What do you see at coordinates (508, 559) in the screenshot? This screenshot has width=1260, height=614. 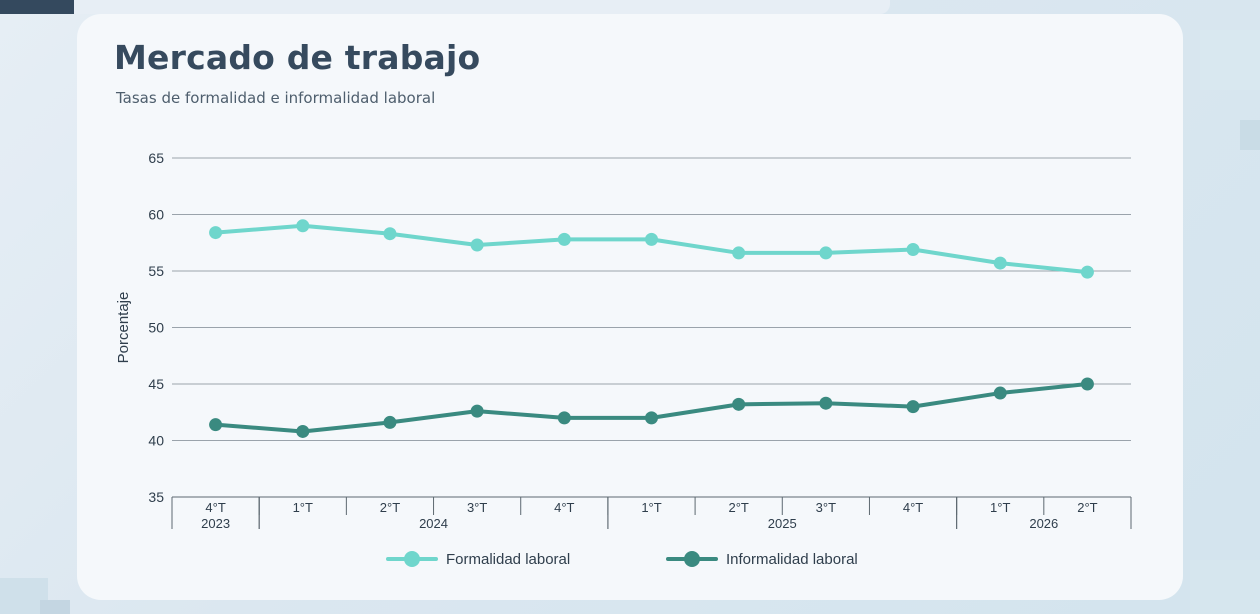 I see `legend-label-formalidad: Formalidad laboral` at bounding box center [508, 559].